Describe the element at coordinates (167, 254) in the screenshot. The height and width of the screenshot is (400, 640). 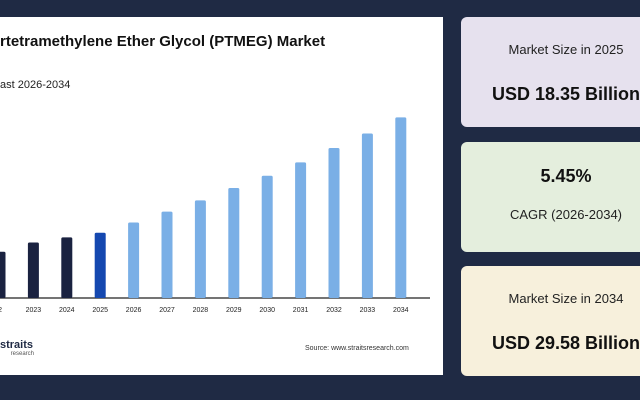
I see `bar-2027` at that location.